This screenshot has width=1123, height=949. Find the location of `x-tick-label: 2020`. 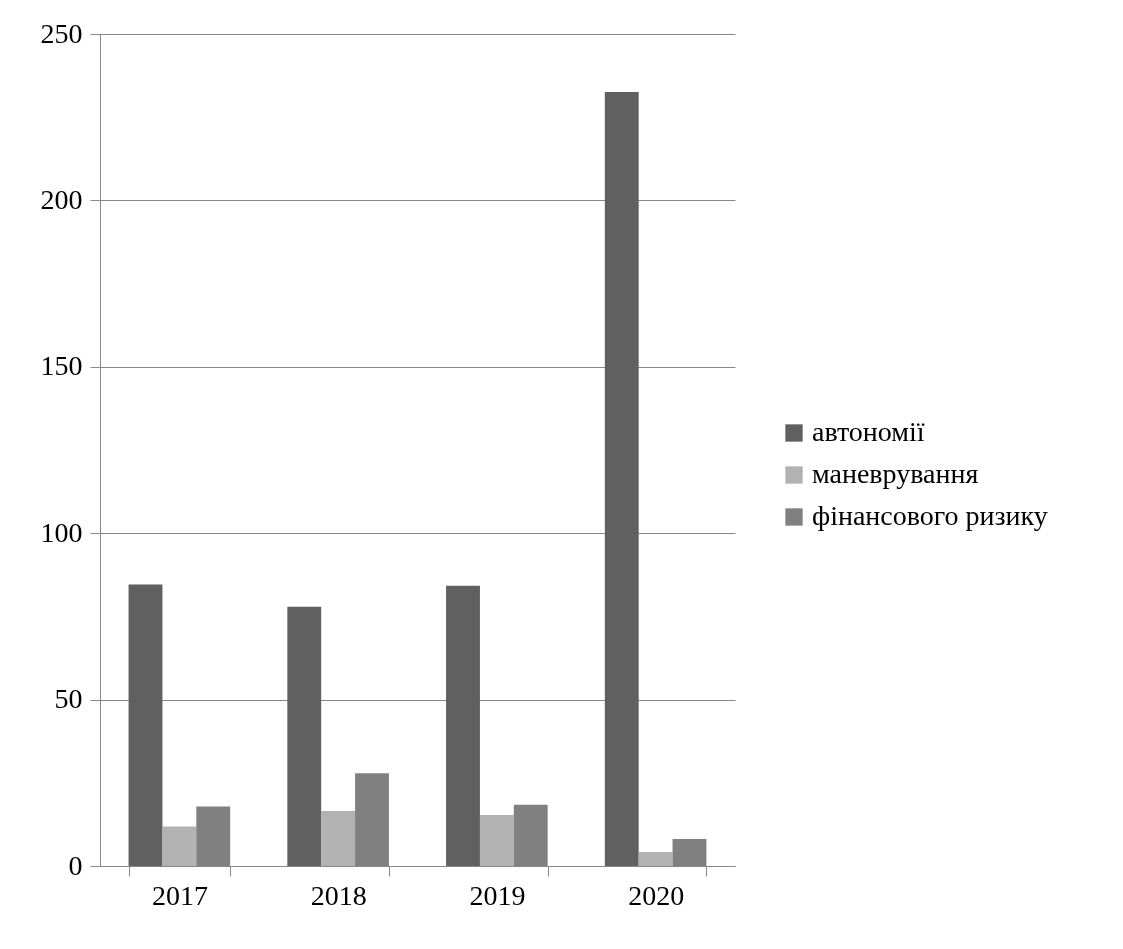

x-tick-label: 2020 is located at coordinates (656, 895).